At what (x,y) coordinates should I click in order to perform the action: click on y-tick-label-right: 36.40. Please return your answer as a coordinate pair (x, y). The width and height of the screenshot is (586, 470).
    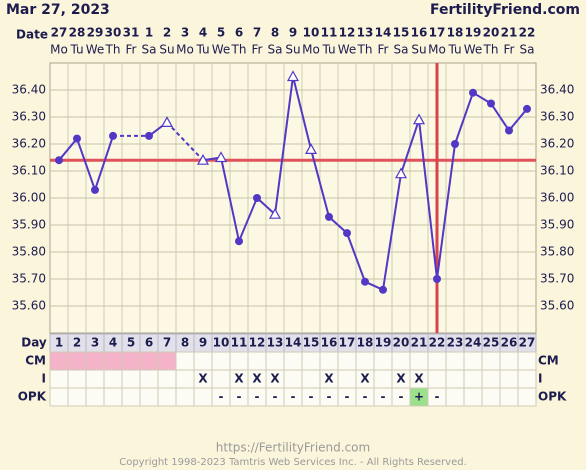
    Looking at the image, I should click on (557, 90).